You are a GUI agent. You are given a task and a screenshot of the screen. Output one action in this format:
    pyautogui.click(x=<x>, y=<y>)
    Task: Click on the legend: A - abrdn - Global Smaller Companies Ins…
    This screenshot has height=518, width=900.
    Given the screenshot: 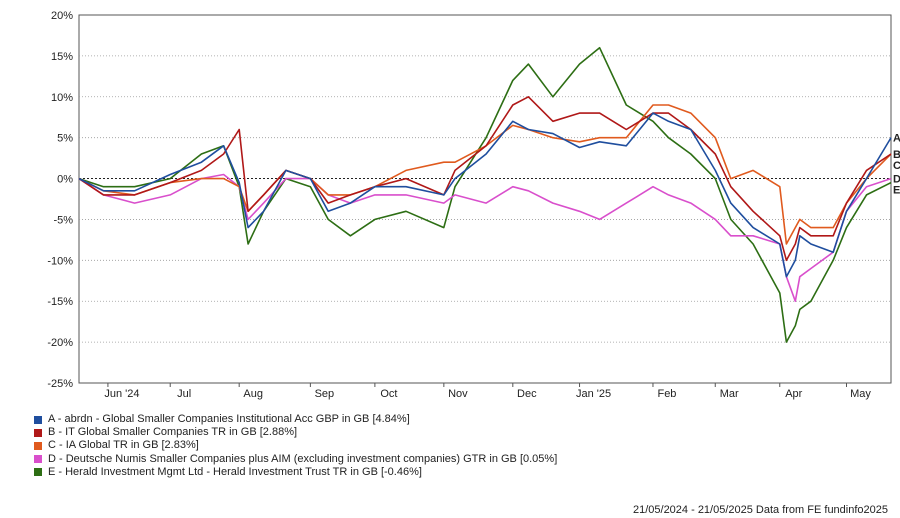 What is the action you would take?
    pyautogui.click(x=295, y=446)
    